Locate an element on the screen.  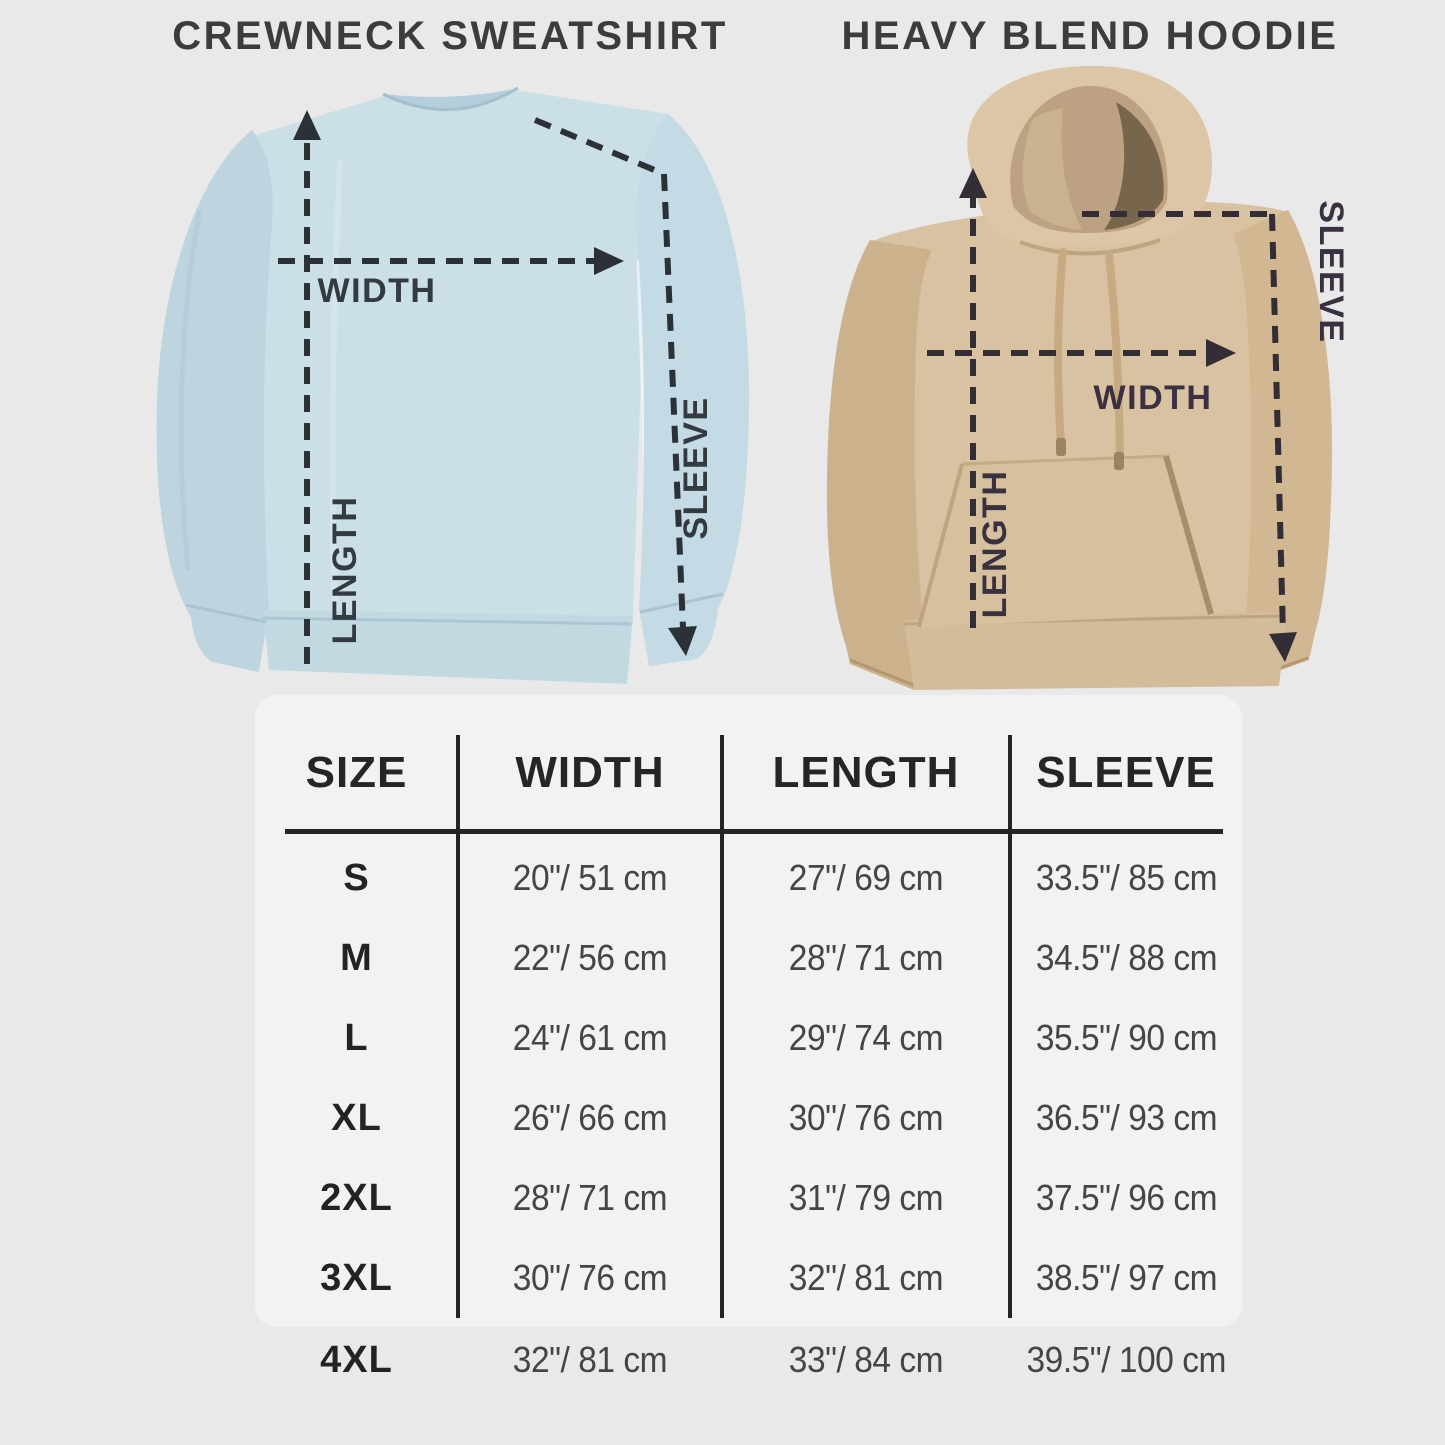
hoodie-length-label: LENGTH is located at coordinates (995, 544).